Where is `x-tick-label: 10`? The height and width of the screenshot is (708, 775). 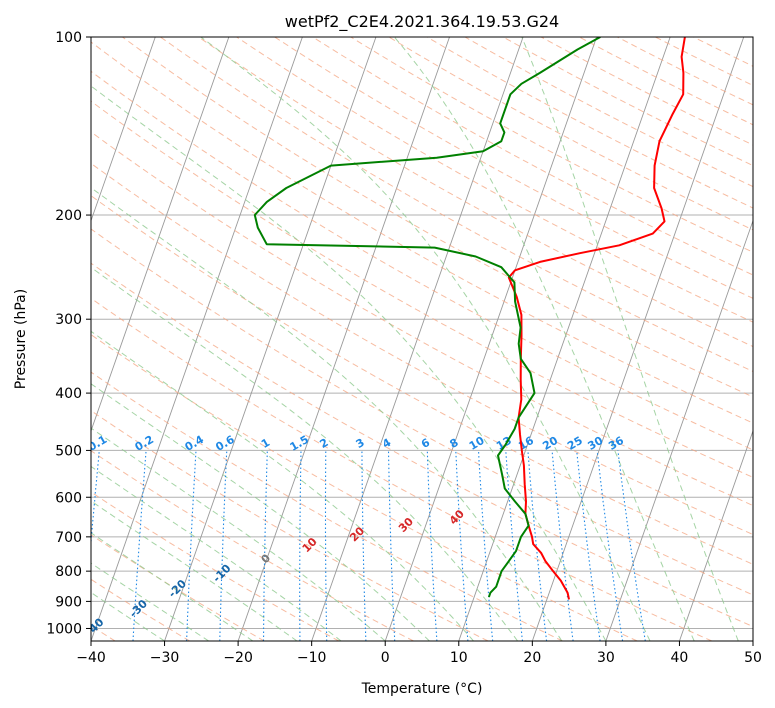 x-tick-label: 10 is located at coordinates (459, 658).